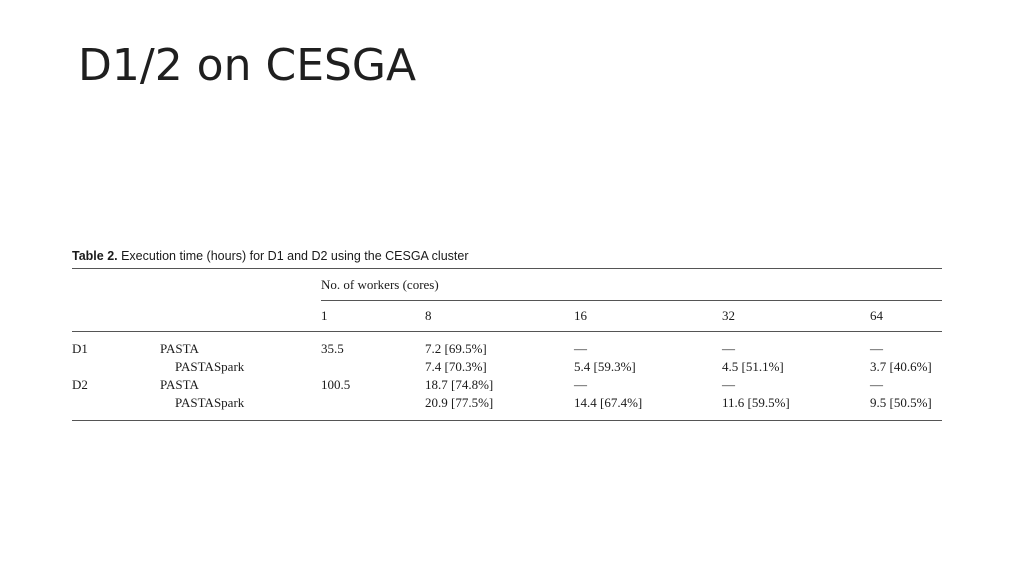 Image resolution: width=1024 pixels, height=576 pixels. I want to click on table-row: D2 PASTA 100.5 18.7 [74.8%] — — —, so click(507, 385).